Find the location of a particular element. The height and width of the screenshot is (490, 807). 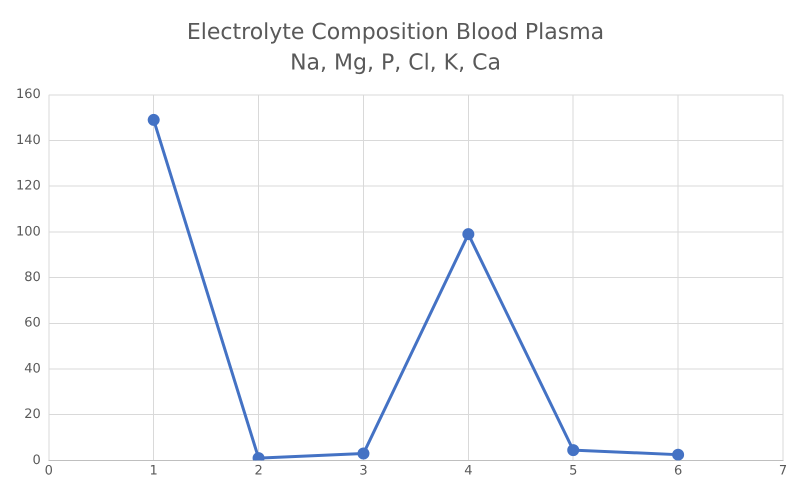

x-tick-label: 0 is located at coordinates (48, 471).